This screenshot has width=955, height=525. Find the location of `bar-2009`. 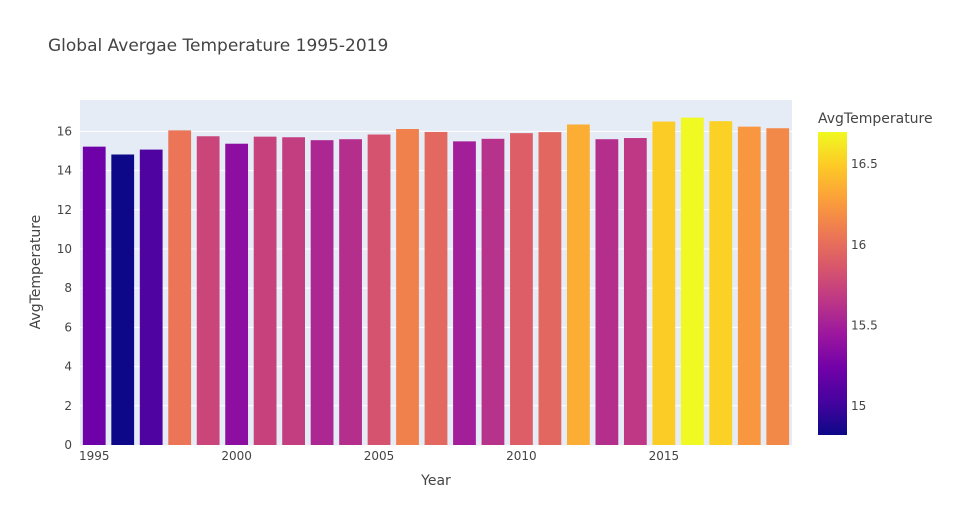

bar-2009 is located at coordinates (493, 291).